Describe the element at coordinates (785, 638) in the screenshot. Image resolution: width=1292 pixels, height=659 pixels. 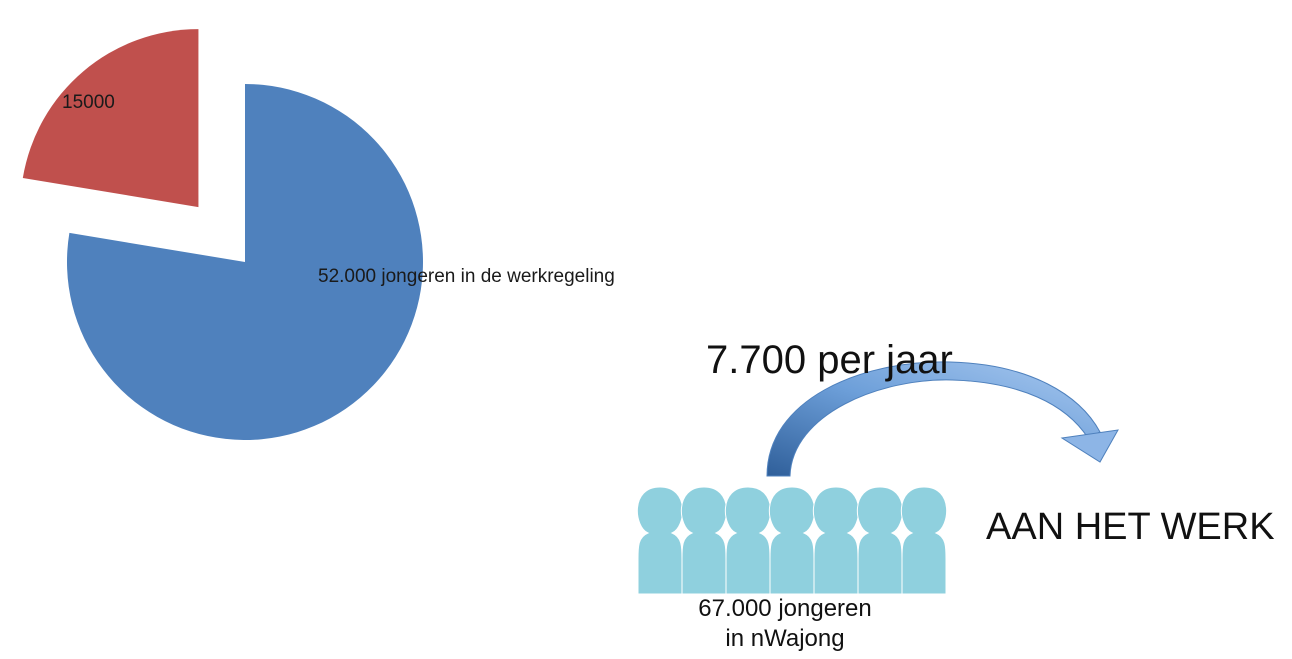
I see `population-label-line2: in nWajong` at that location.